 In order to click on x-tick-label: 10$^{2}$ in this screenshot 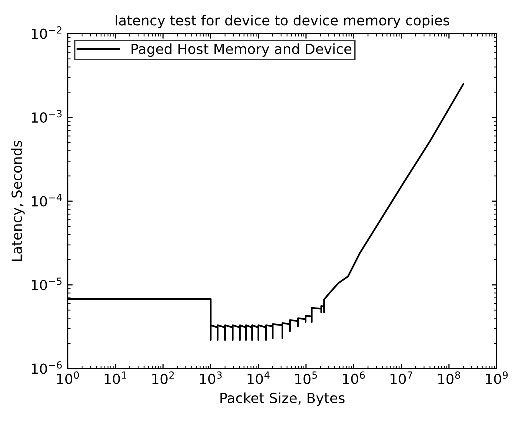, I will do `click(163, 378)`.